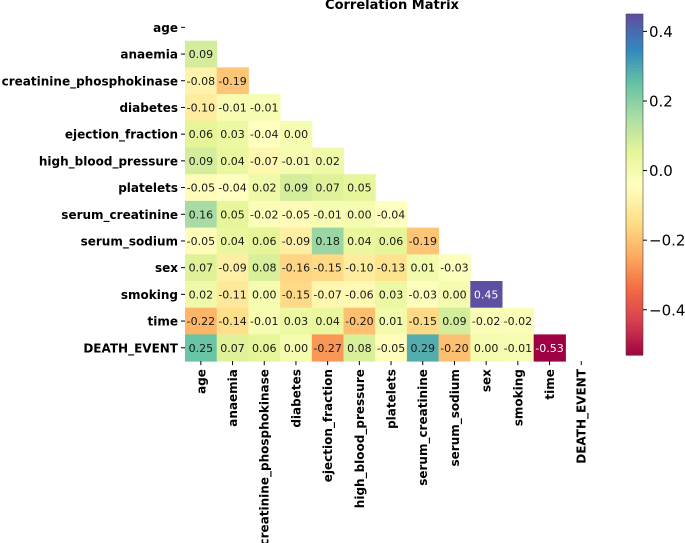 The width and height of the screenshot is (685, 543). Describe the element at coordinates (667, 310) in the screenshot. I see `colorbar-tick-label: −0.4` at that location.